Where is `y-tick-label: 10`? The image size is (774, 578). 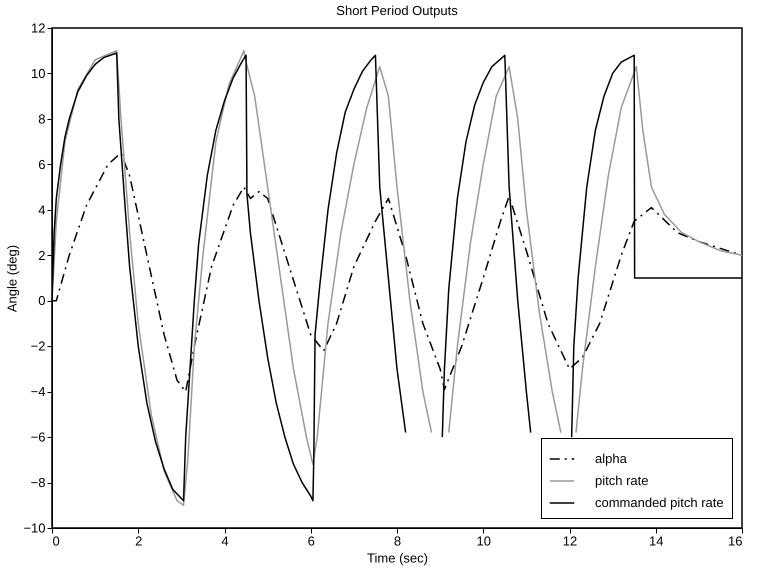
y-tick-label: 10 is located at coordinates (38, 73).